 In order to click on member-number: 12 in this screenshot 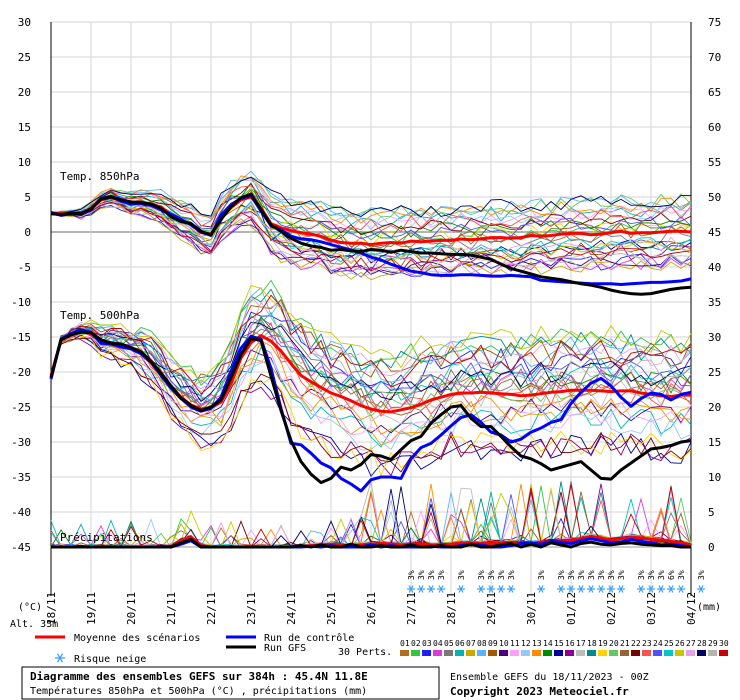, I will do `click(526, 643)`.